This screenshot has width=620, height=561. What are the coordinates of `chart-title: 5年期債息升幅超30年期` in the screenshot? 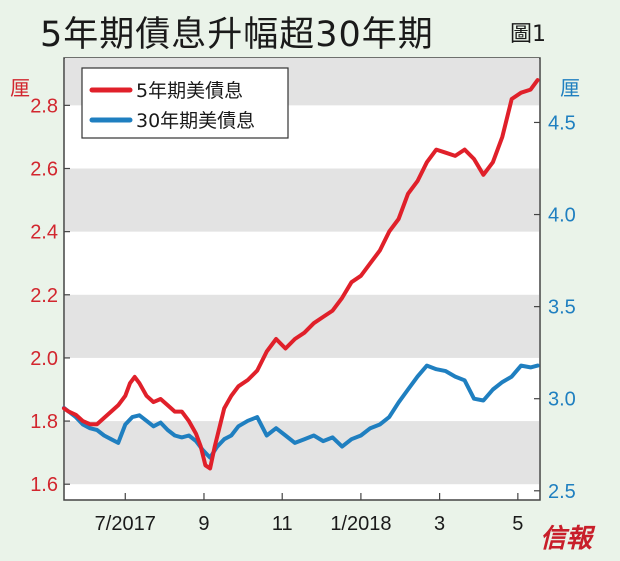 It's located at (237, 35).